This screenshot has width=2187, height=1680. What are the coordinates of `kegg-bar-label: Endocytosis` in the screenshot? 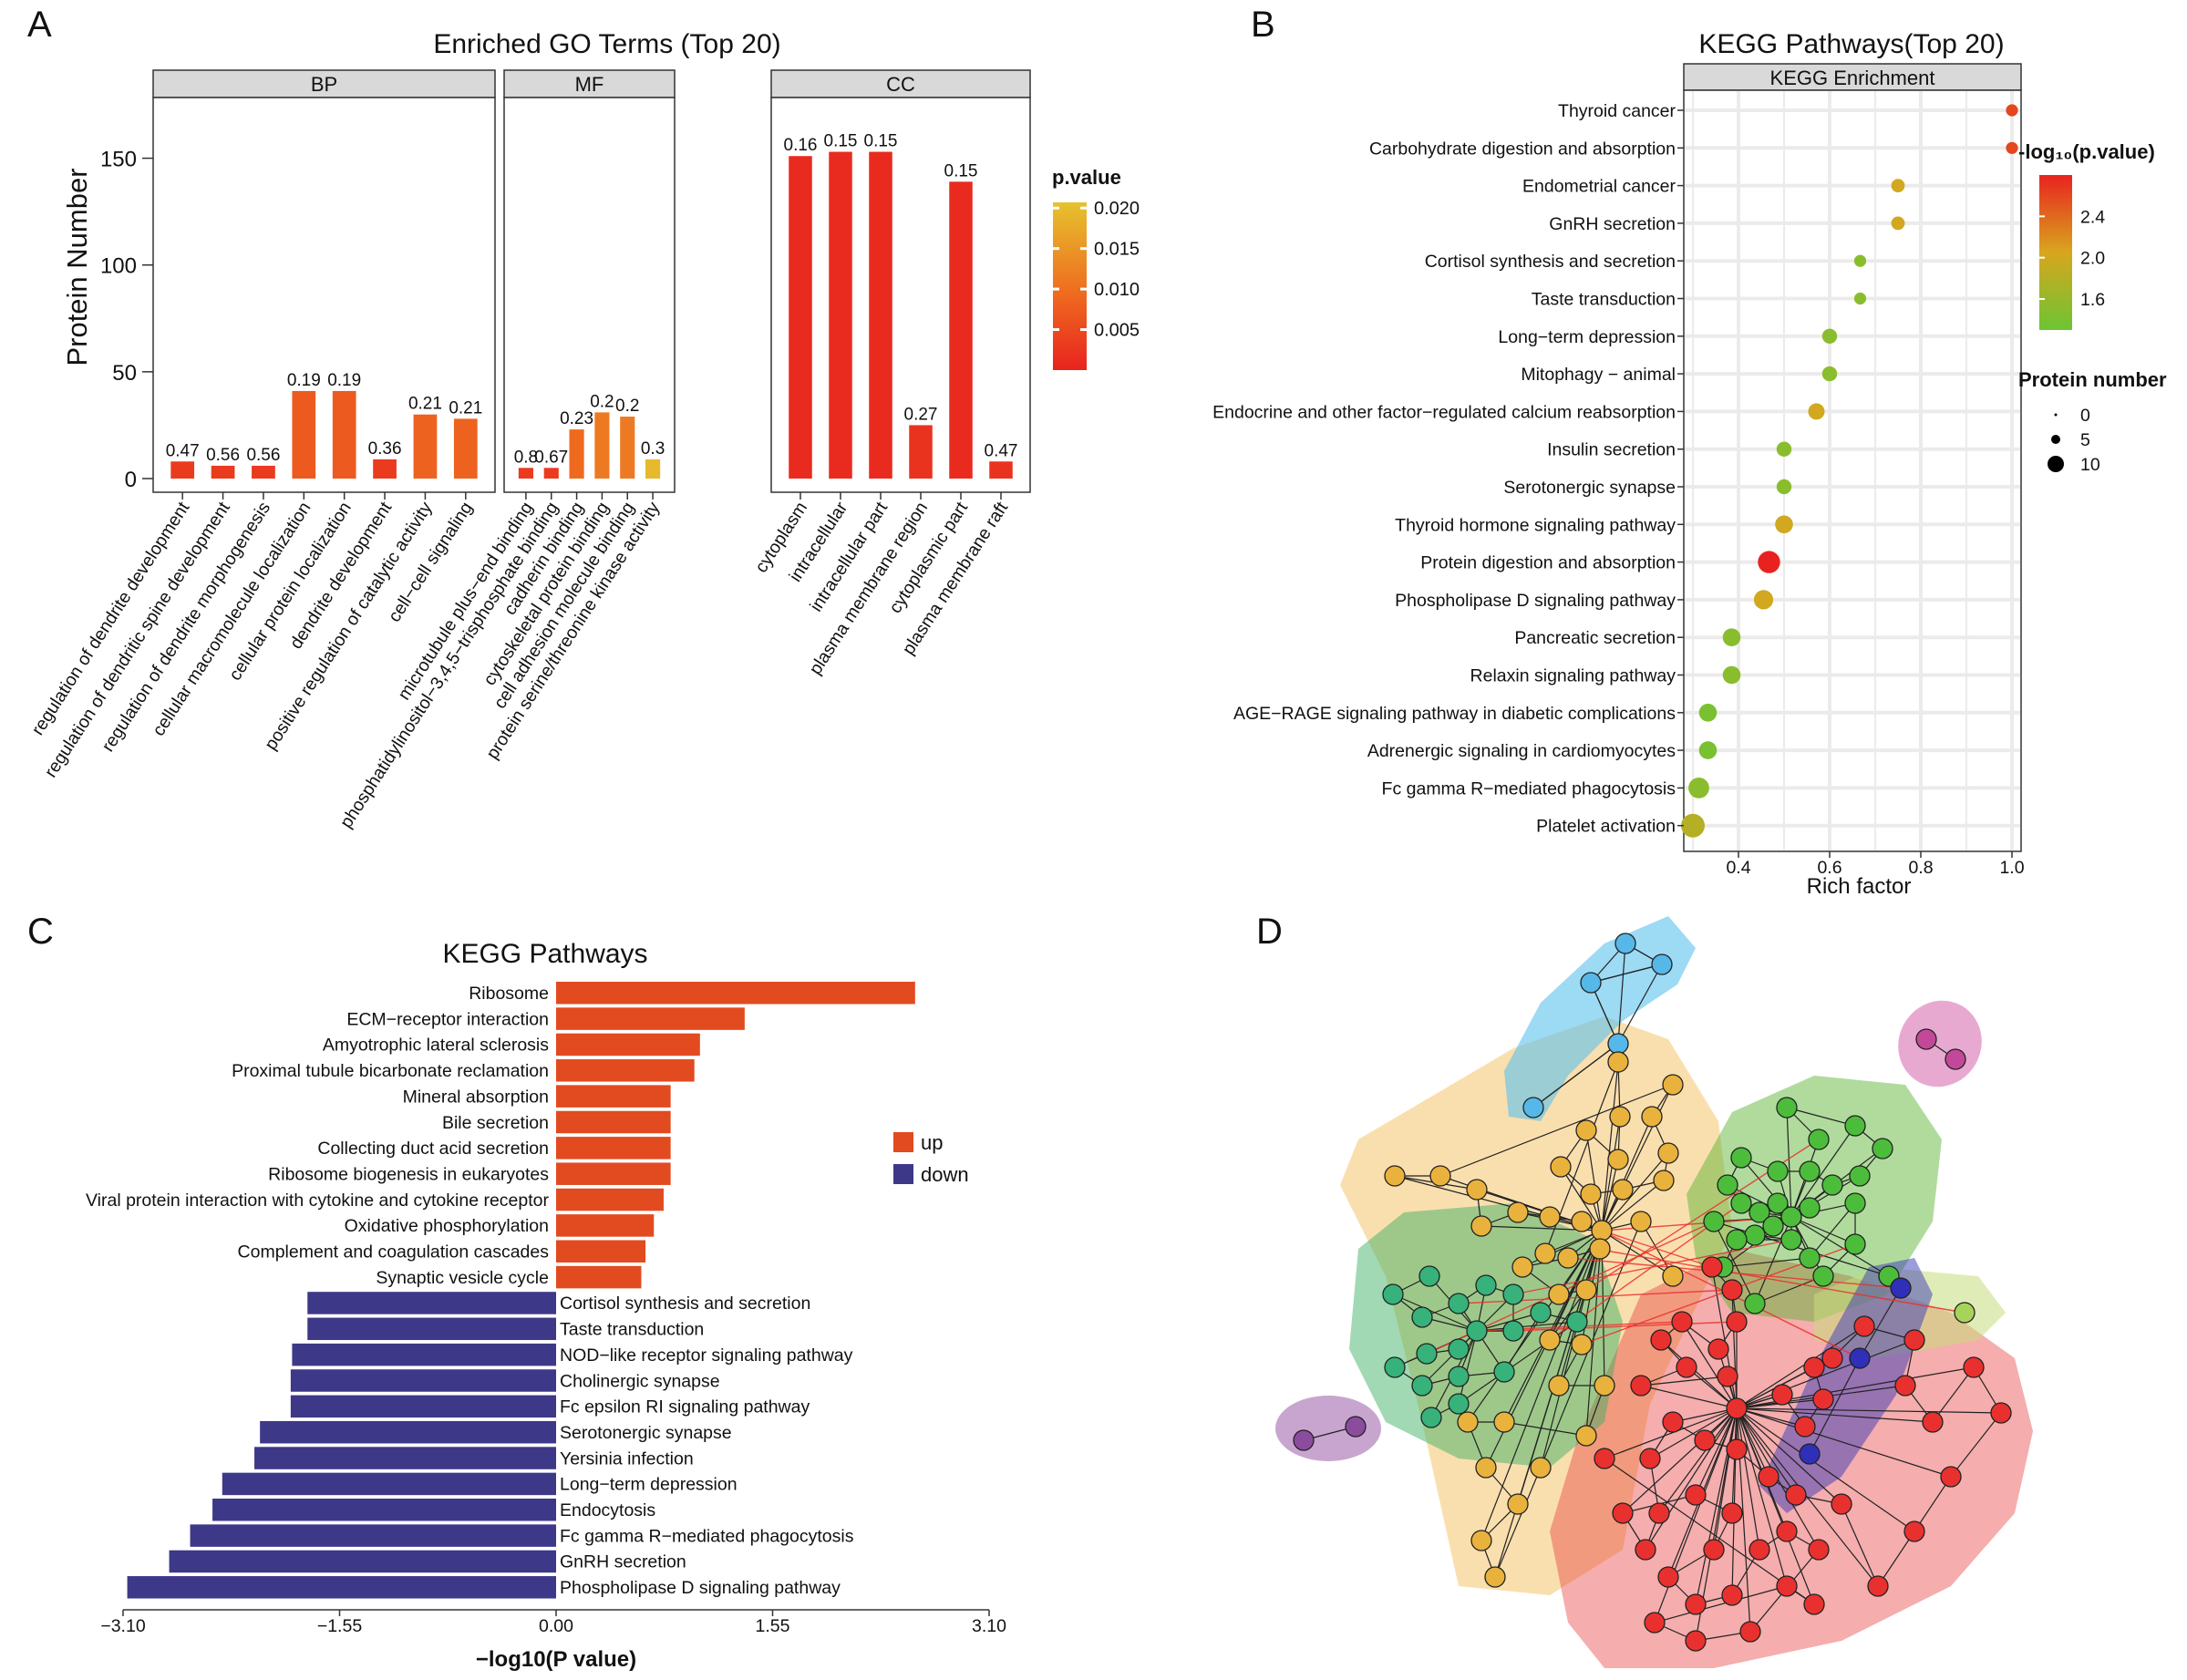 It's located at (607, 1510).